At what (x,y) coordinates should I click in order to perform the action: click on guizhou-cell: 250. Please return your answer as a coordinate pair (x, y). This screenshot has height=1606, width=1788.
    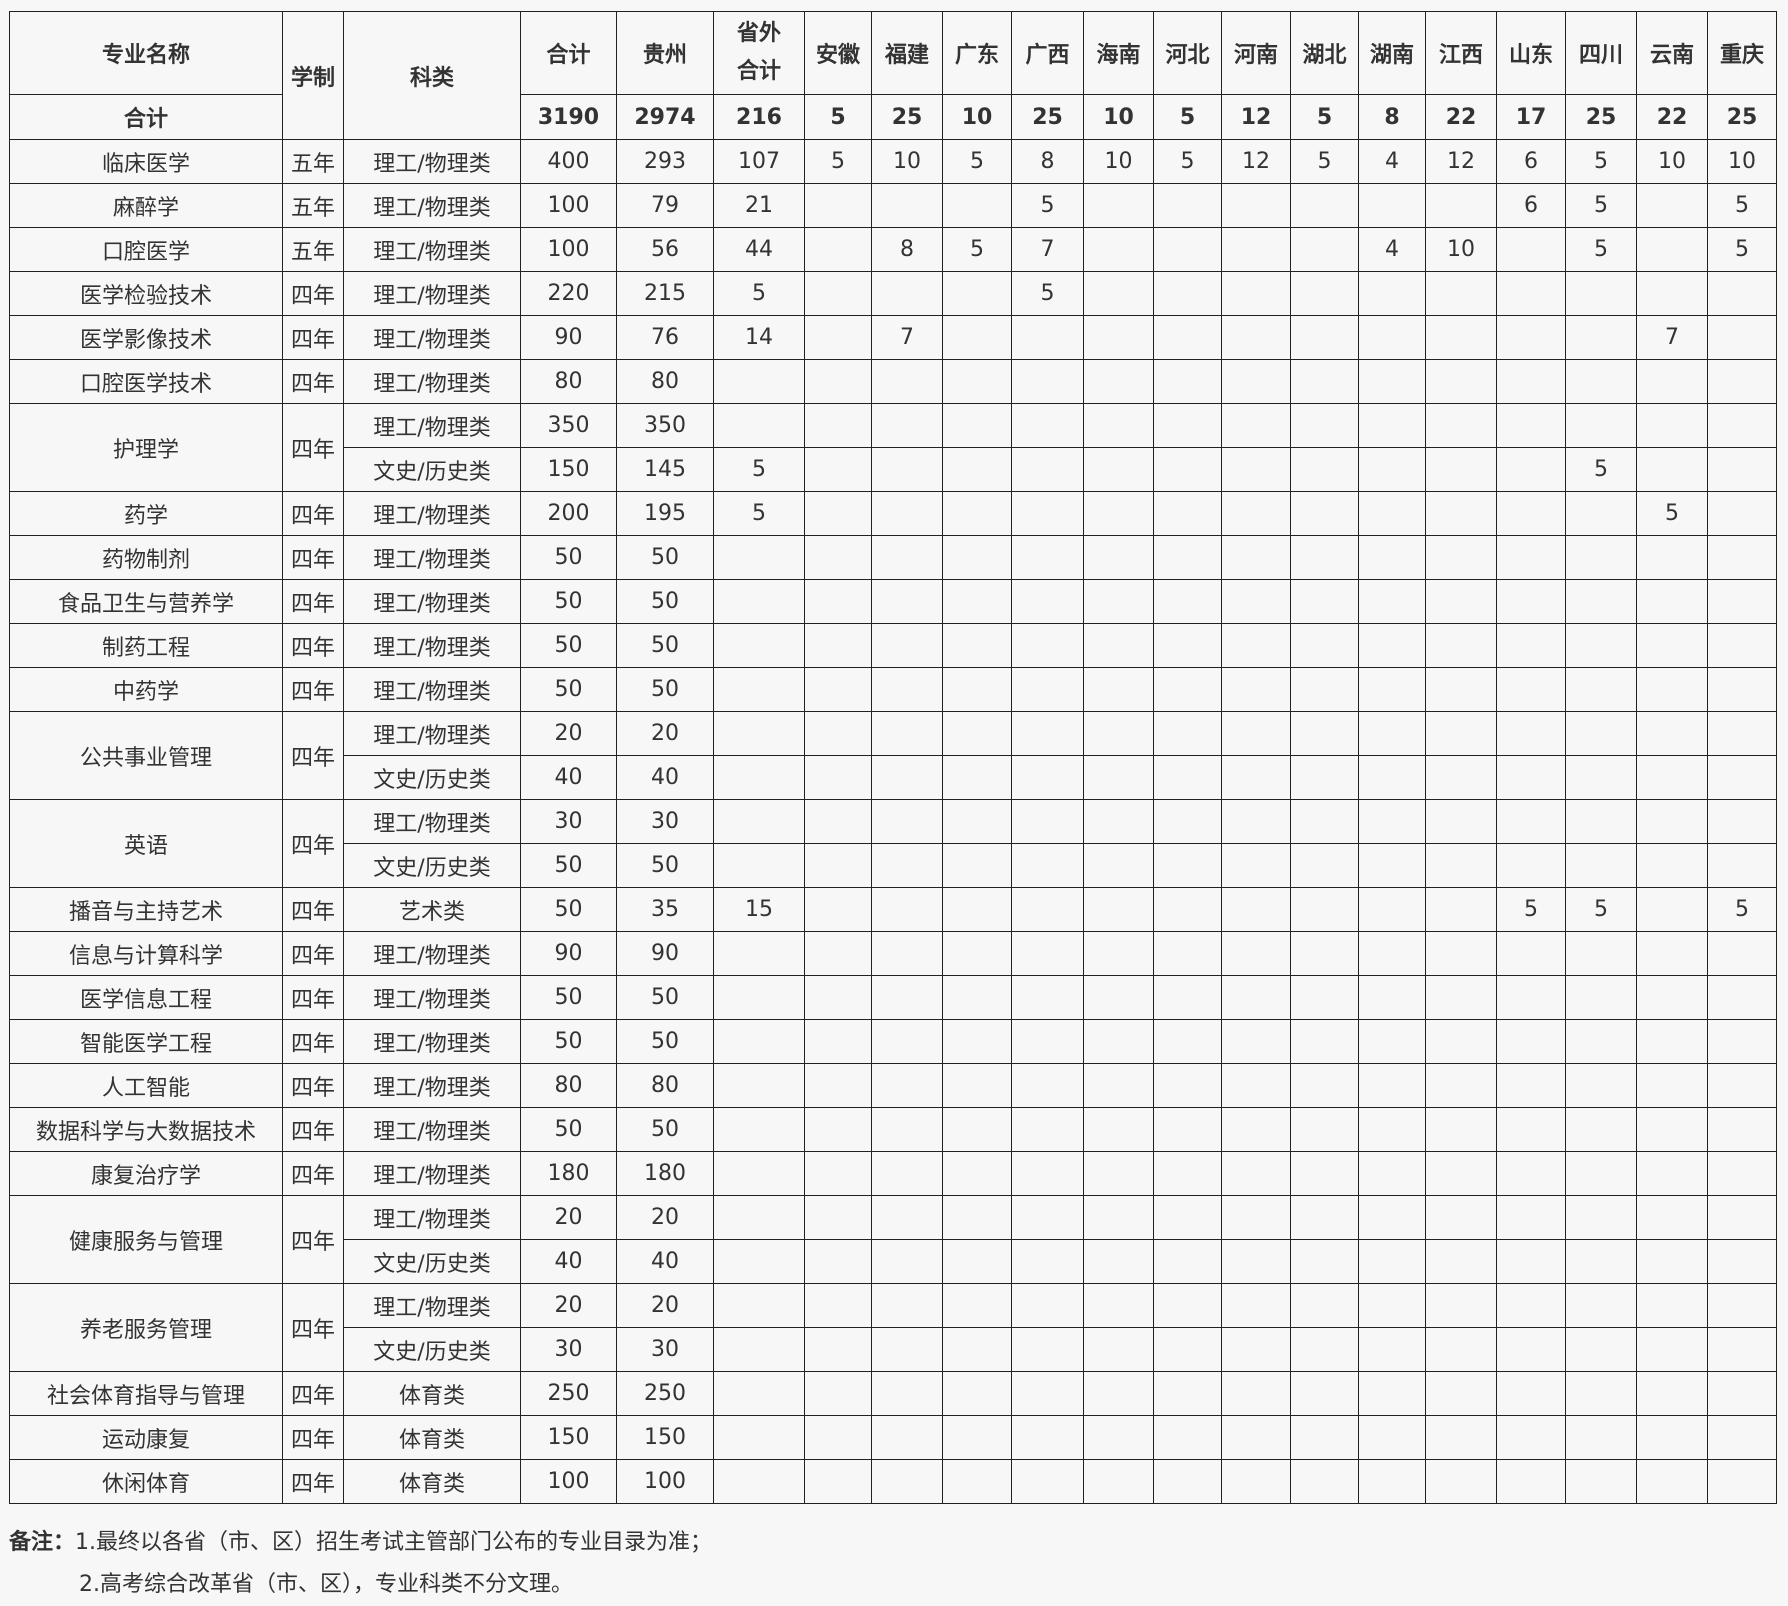
    Looking at the image, I should click on (665, 1393).